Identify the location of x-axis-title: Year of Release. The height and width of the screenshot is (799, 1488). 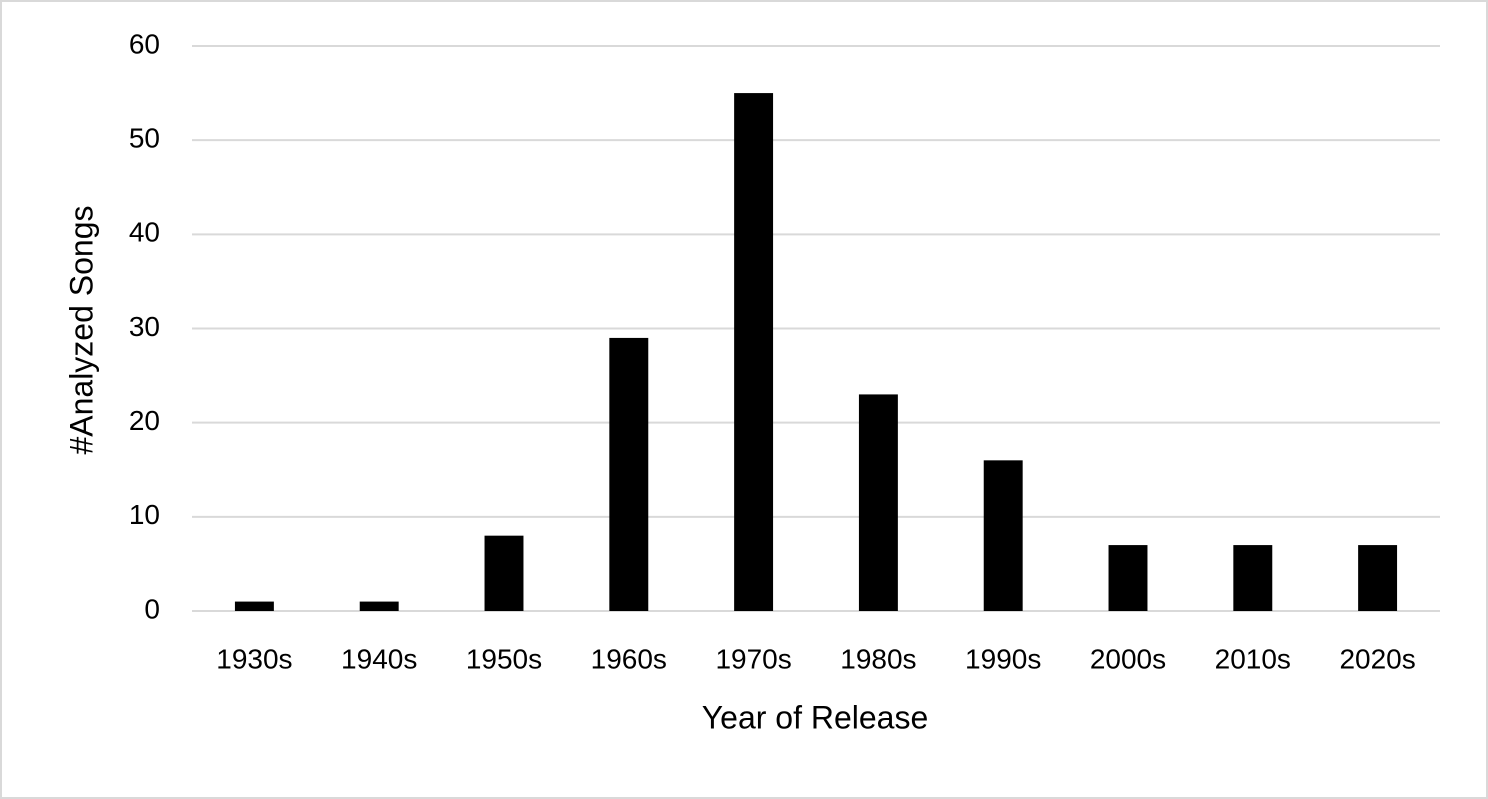
(815, 717).